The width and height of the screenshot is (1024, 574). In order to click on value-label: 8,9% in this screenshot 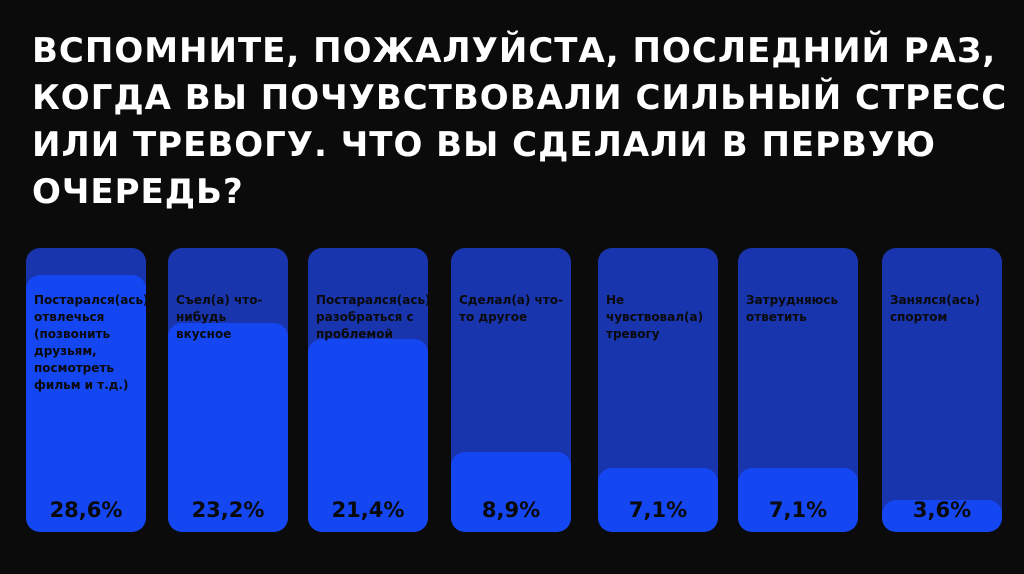, I will do `click(511, 510)`.